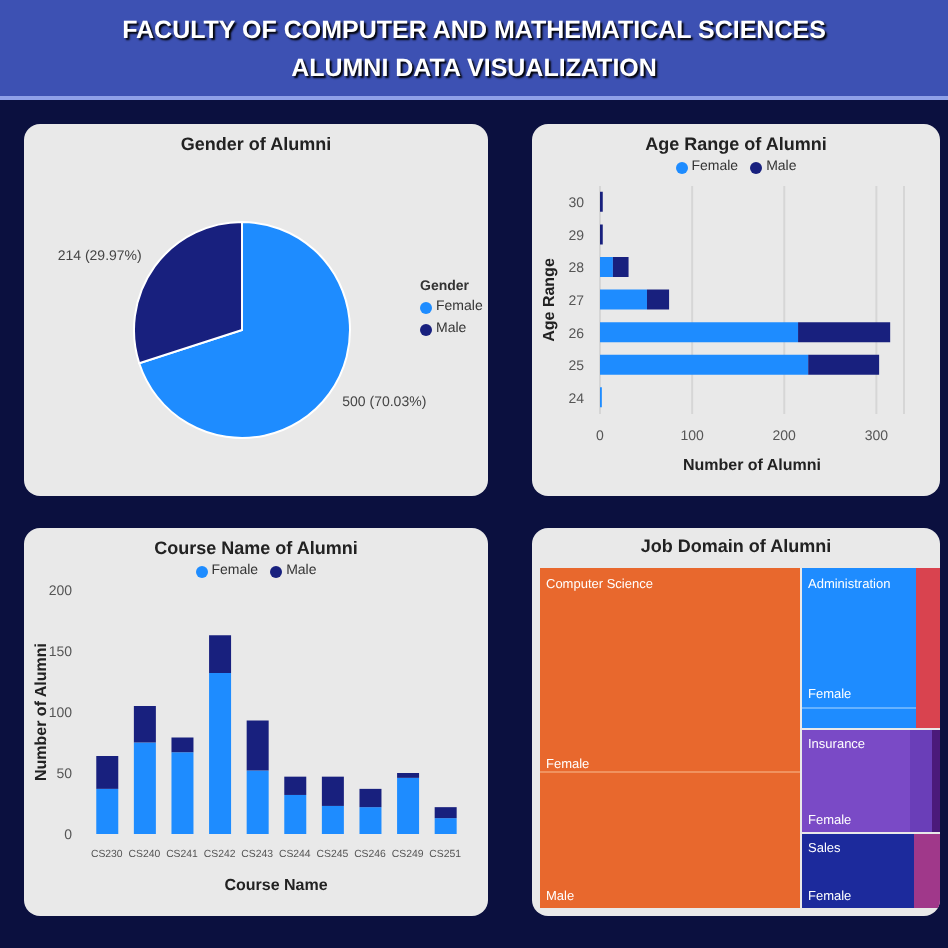 This screenshot has height=948, width=948. What do you see at coordinates (474, 31) in the screenshot?
I see `text: FACULTY OF COMPUTER AND MATHEMATICAL SCIENCES` at bounding box center [474, 31].